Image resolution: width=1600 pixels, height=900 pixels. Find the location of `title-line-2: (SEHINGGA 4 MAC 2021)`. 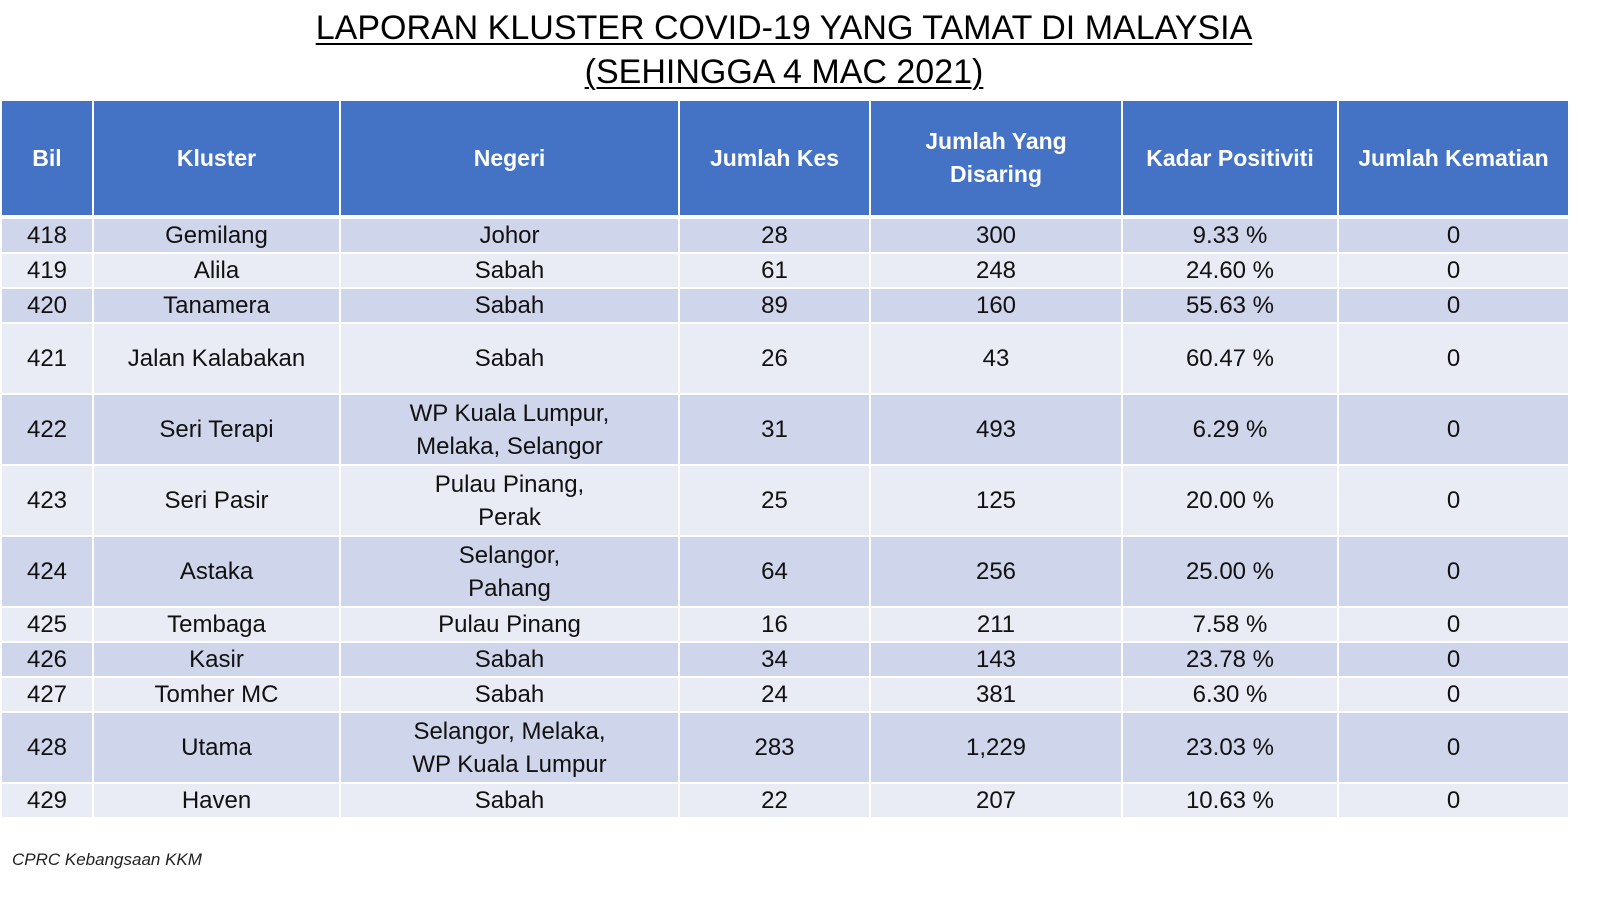

title-line-2: (SEHINGGA 4 MAC 2021) is located at coordinates (784, 72).